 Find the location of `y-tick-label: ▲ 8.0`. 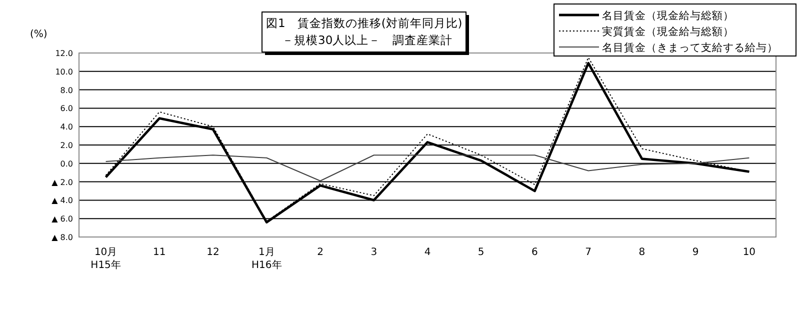

y-tick-label: ▲ 8.0 is located at coordinates (62, 237).